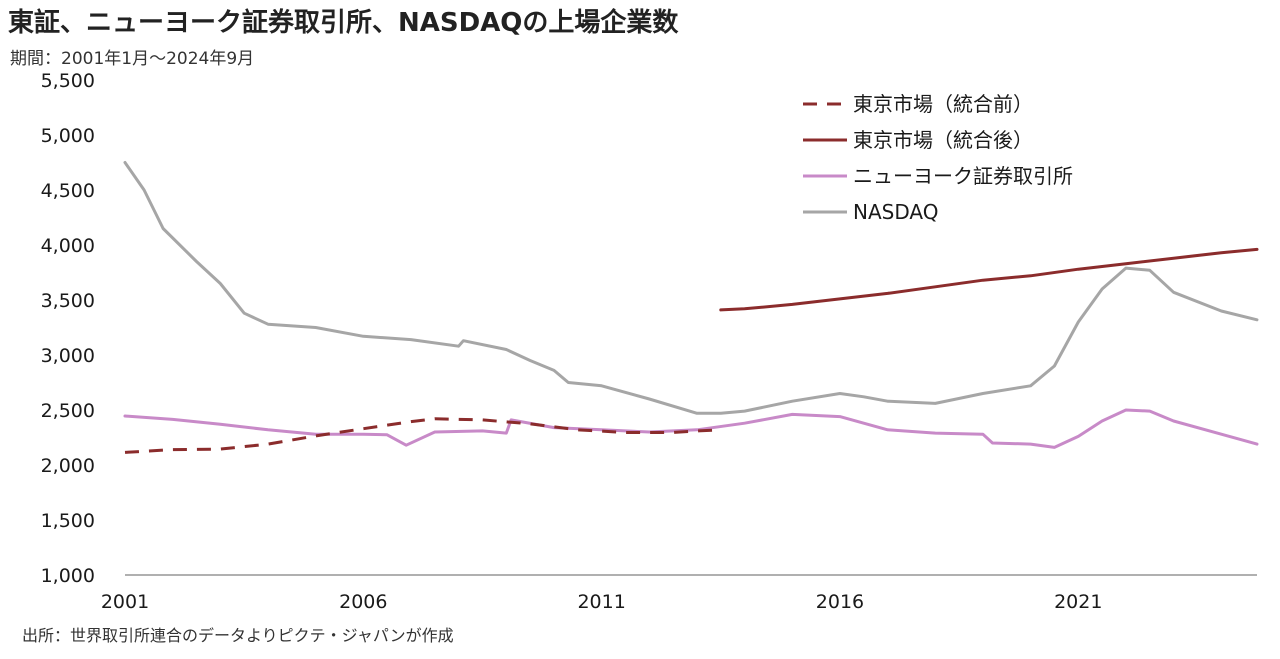 This screenshot has height=659, width=1280. Describe the element at coordinates (895, 212) in the screenshot. I see `legend-label: NASDAQ` at that location.